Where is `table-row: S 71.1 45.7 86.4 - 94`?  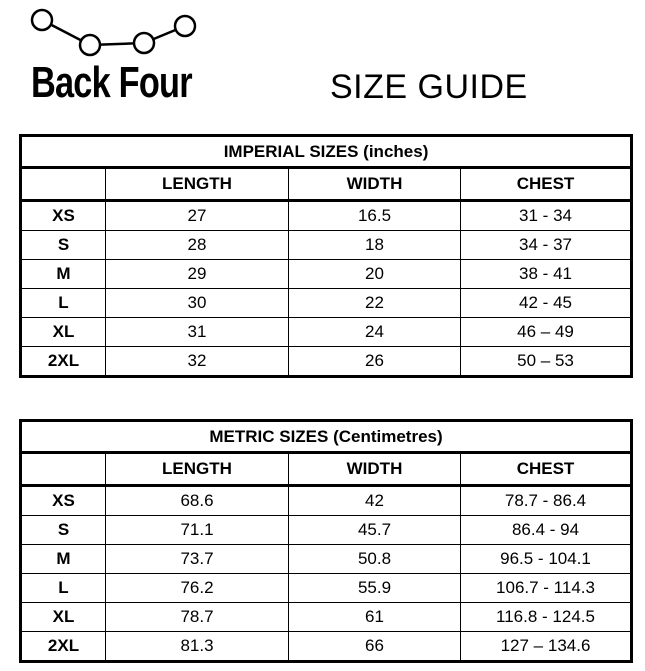
table-row: S 71.1 45.7 86.4 - 94 is located at coordinates (326, 530).